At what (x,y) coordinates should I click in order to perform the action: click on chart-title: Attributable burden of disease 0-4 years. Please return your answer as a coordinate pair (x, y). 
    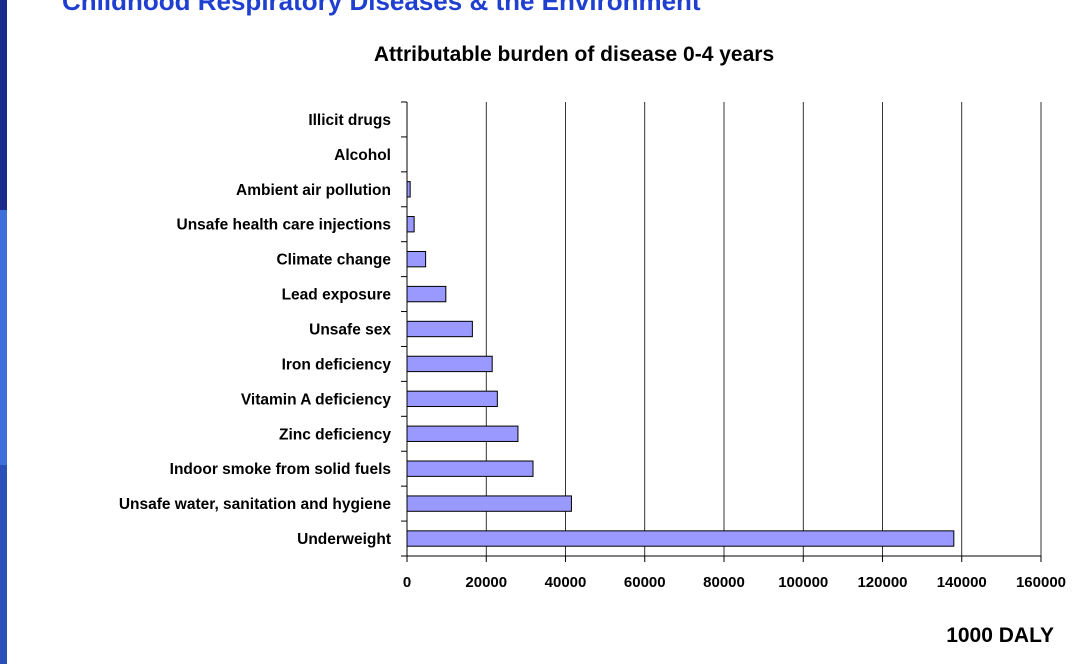
    Looking at the image, I should click on (574, 54).